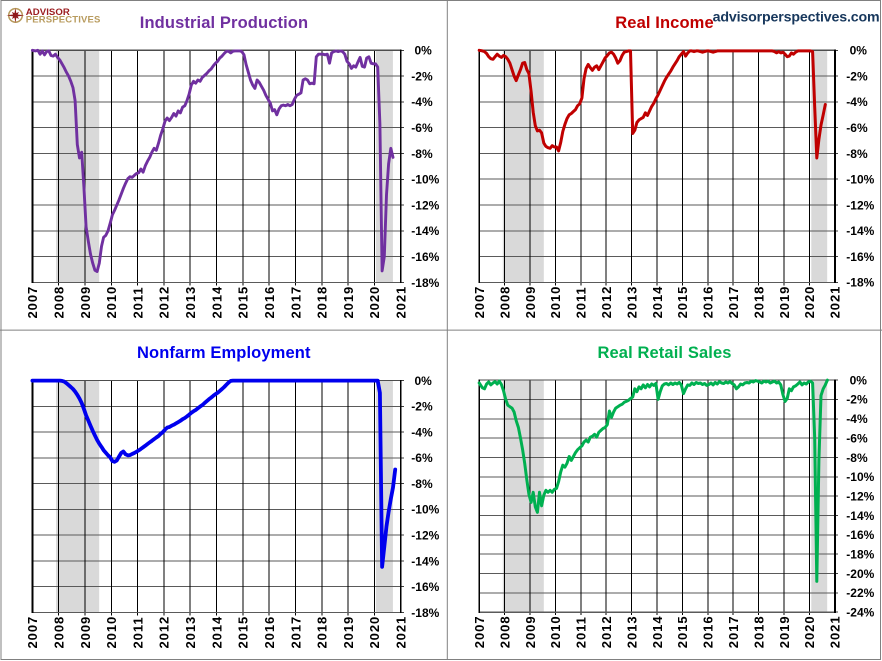  What do you see at coordinates (664, 353) in the screenshot?
I see `svg-text: Real Retail Sales` at bounding box center [664, 353].